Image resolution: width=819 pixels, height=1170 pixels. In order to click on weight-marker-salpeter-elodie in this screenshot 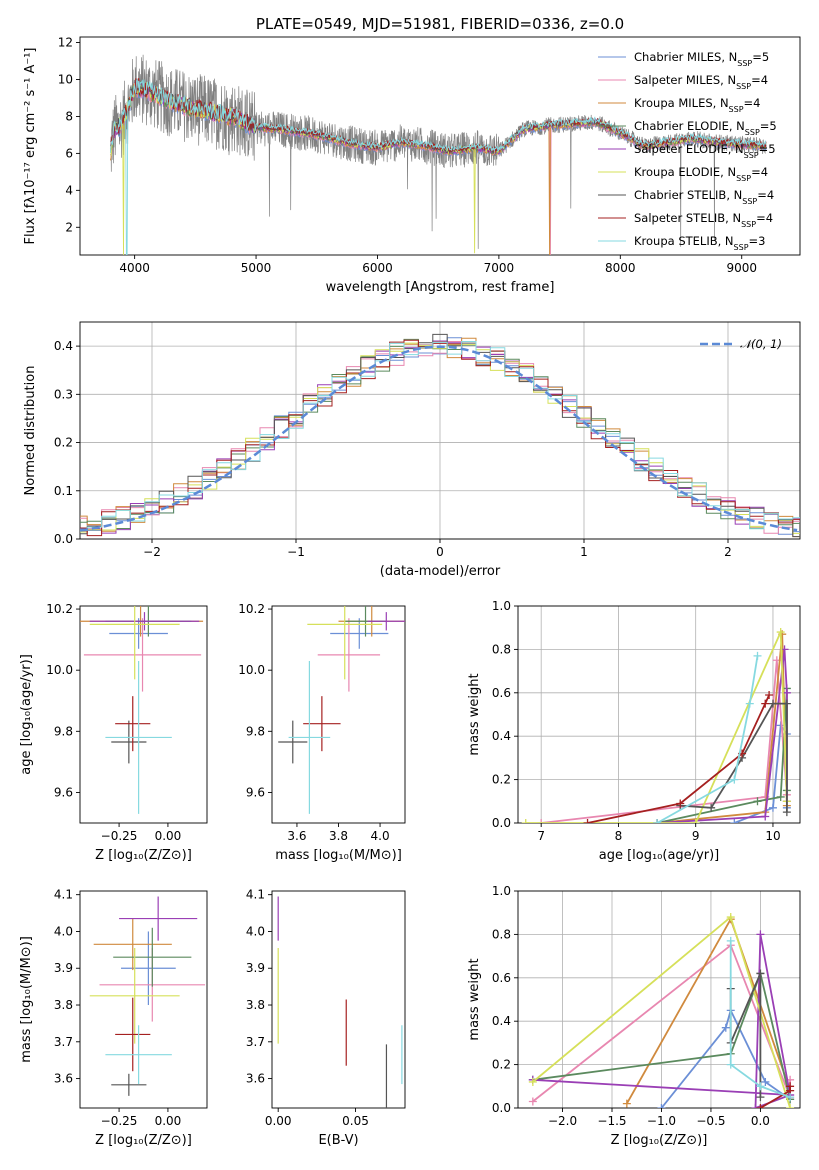, I will do `click(786, 692)`.